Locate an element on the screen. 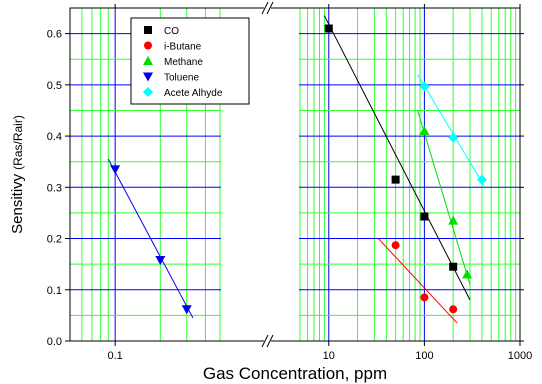  fit-line-i-butane is located at coordinates (417, 281).